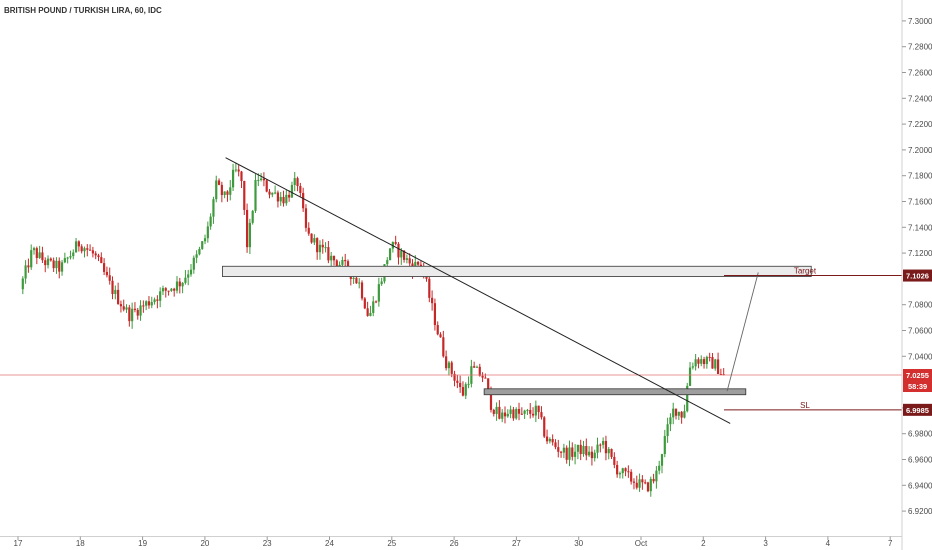 Image resolution: width=932 pixels, height=550 pixels. Describe the element at coordinates (742, 332) in the screenshot. I see `projection-arrow` at that location.